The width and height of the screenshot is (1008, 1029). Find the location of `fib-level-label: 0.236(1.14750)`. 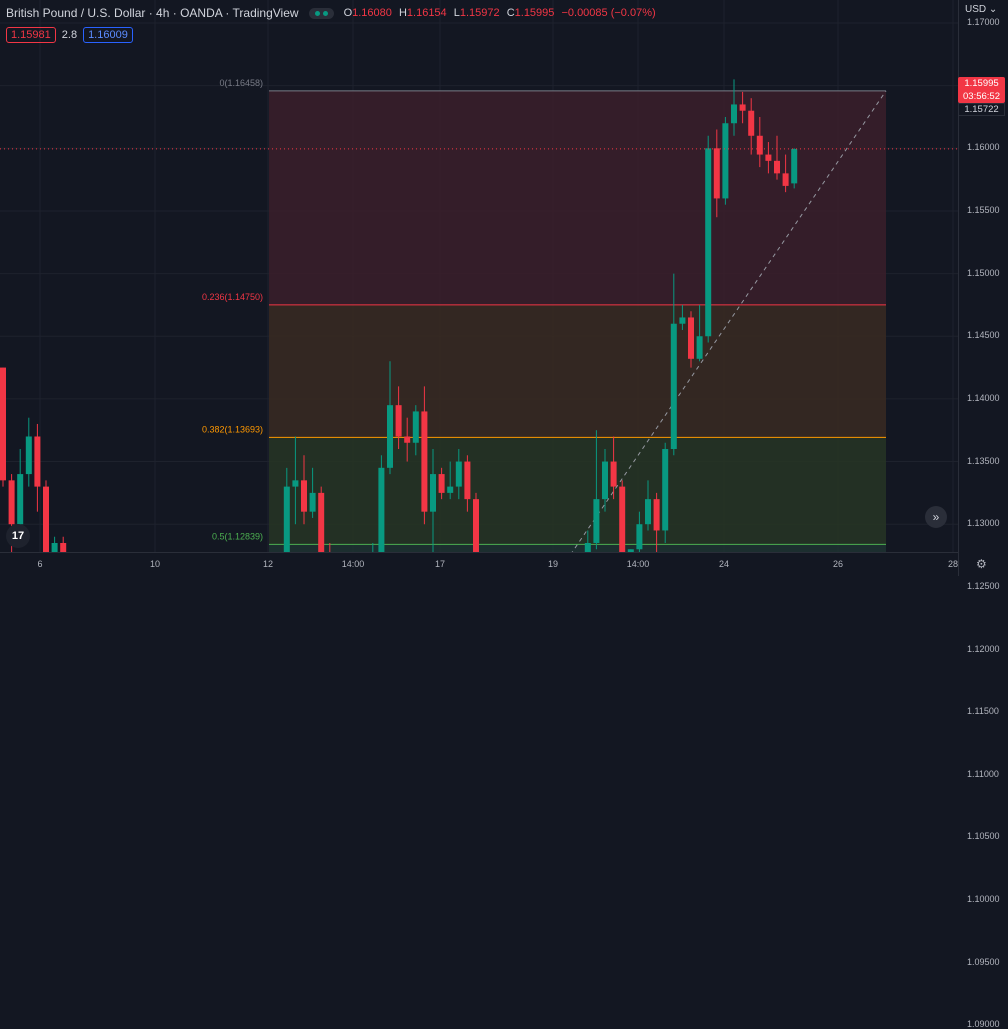

fib-level-label: 0.236(1.14750) is located at coordinates (232, 297).